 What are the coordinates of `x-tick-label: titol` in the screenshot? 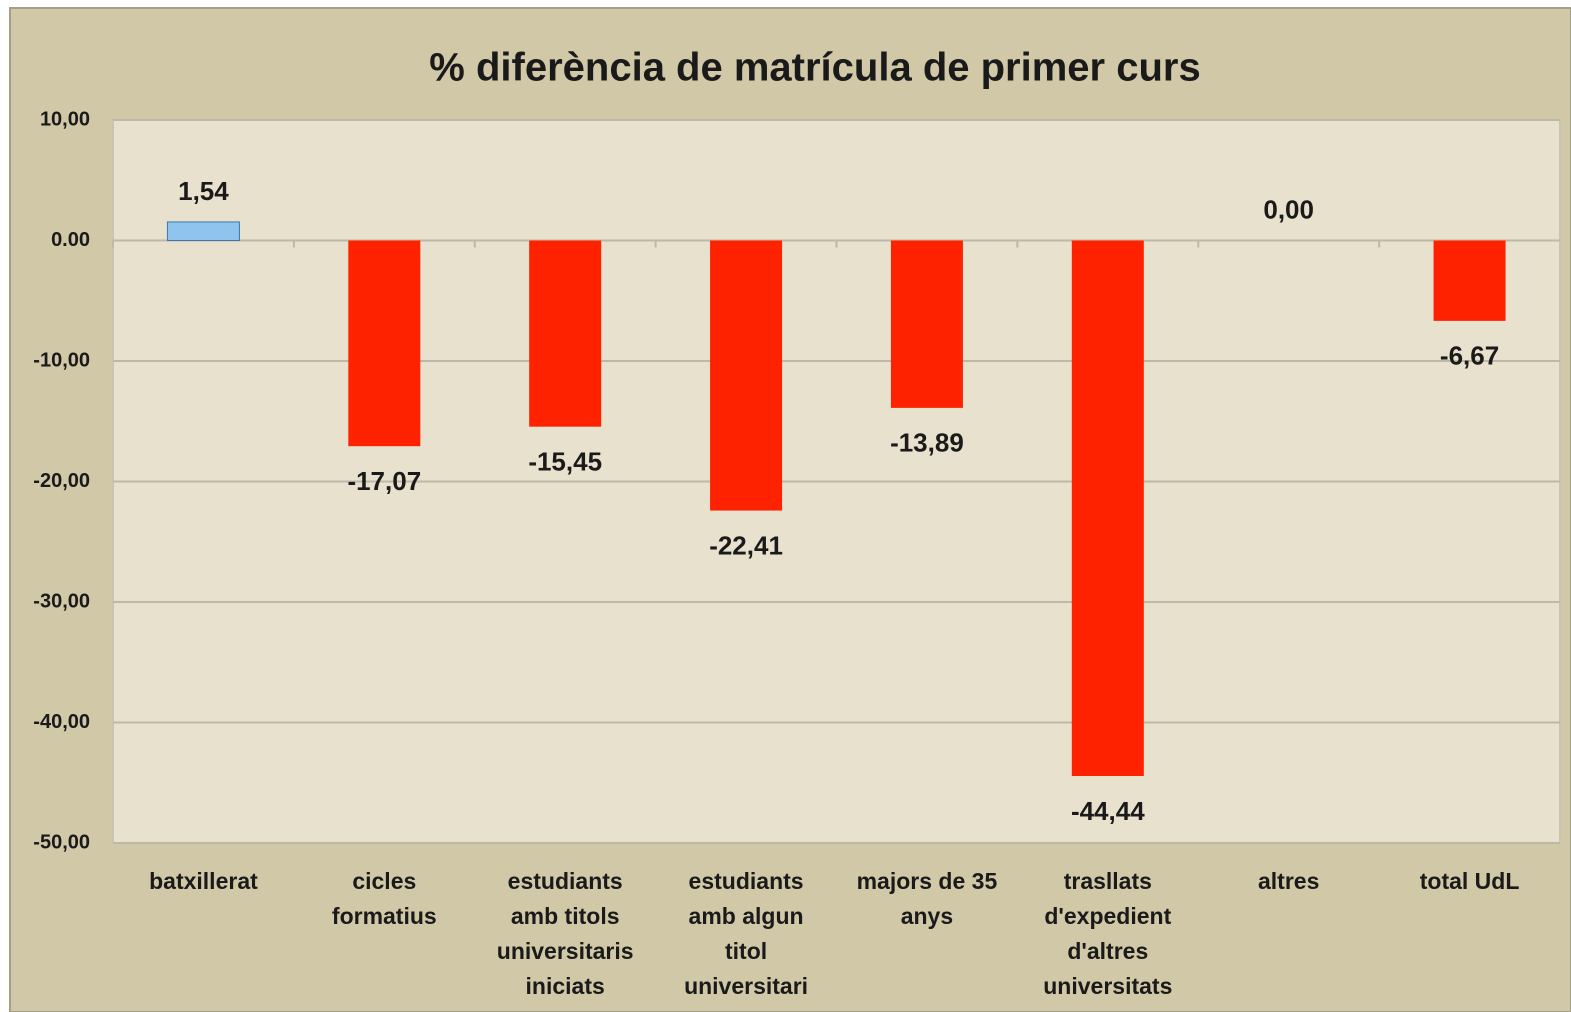 It's located at (746, 951).